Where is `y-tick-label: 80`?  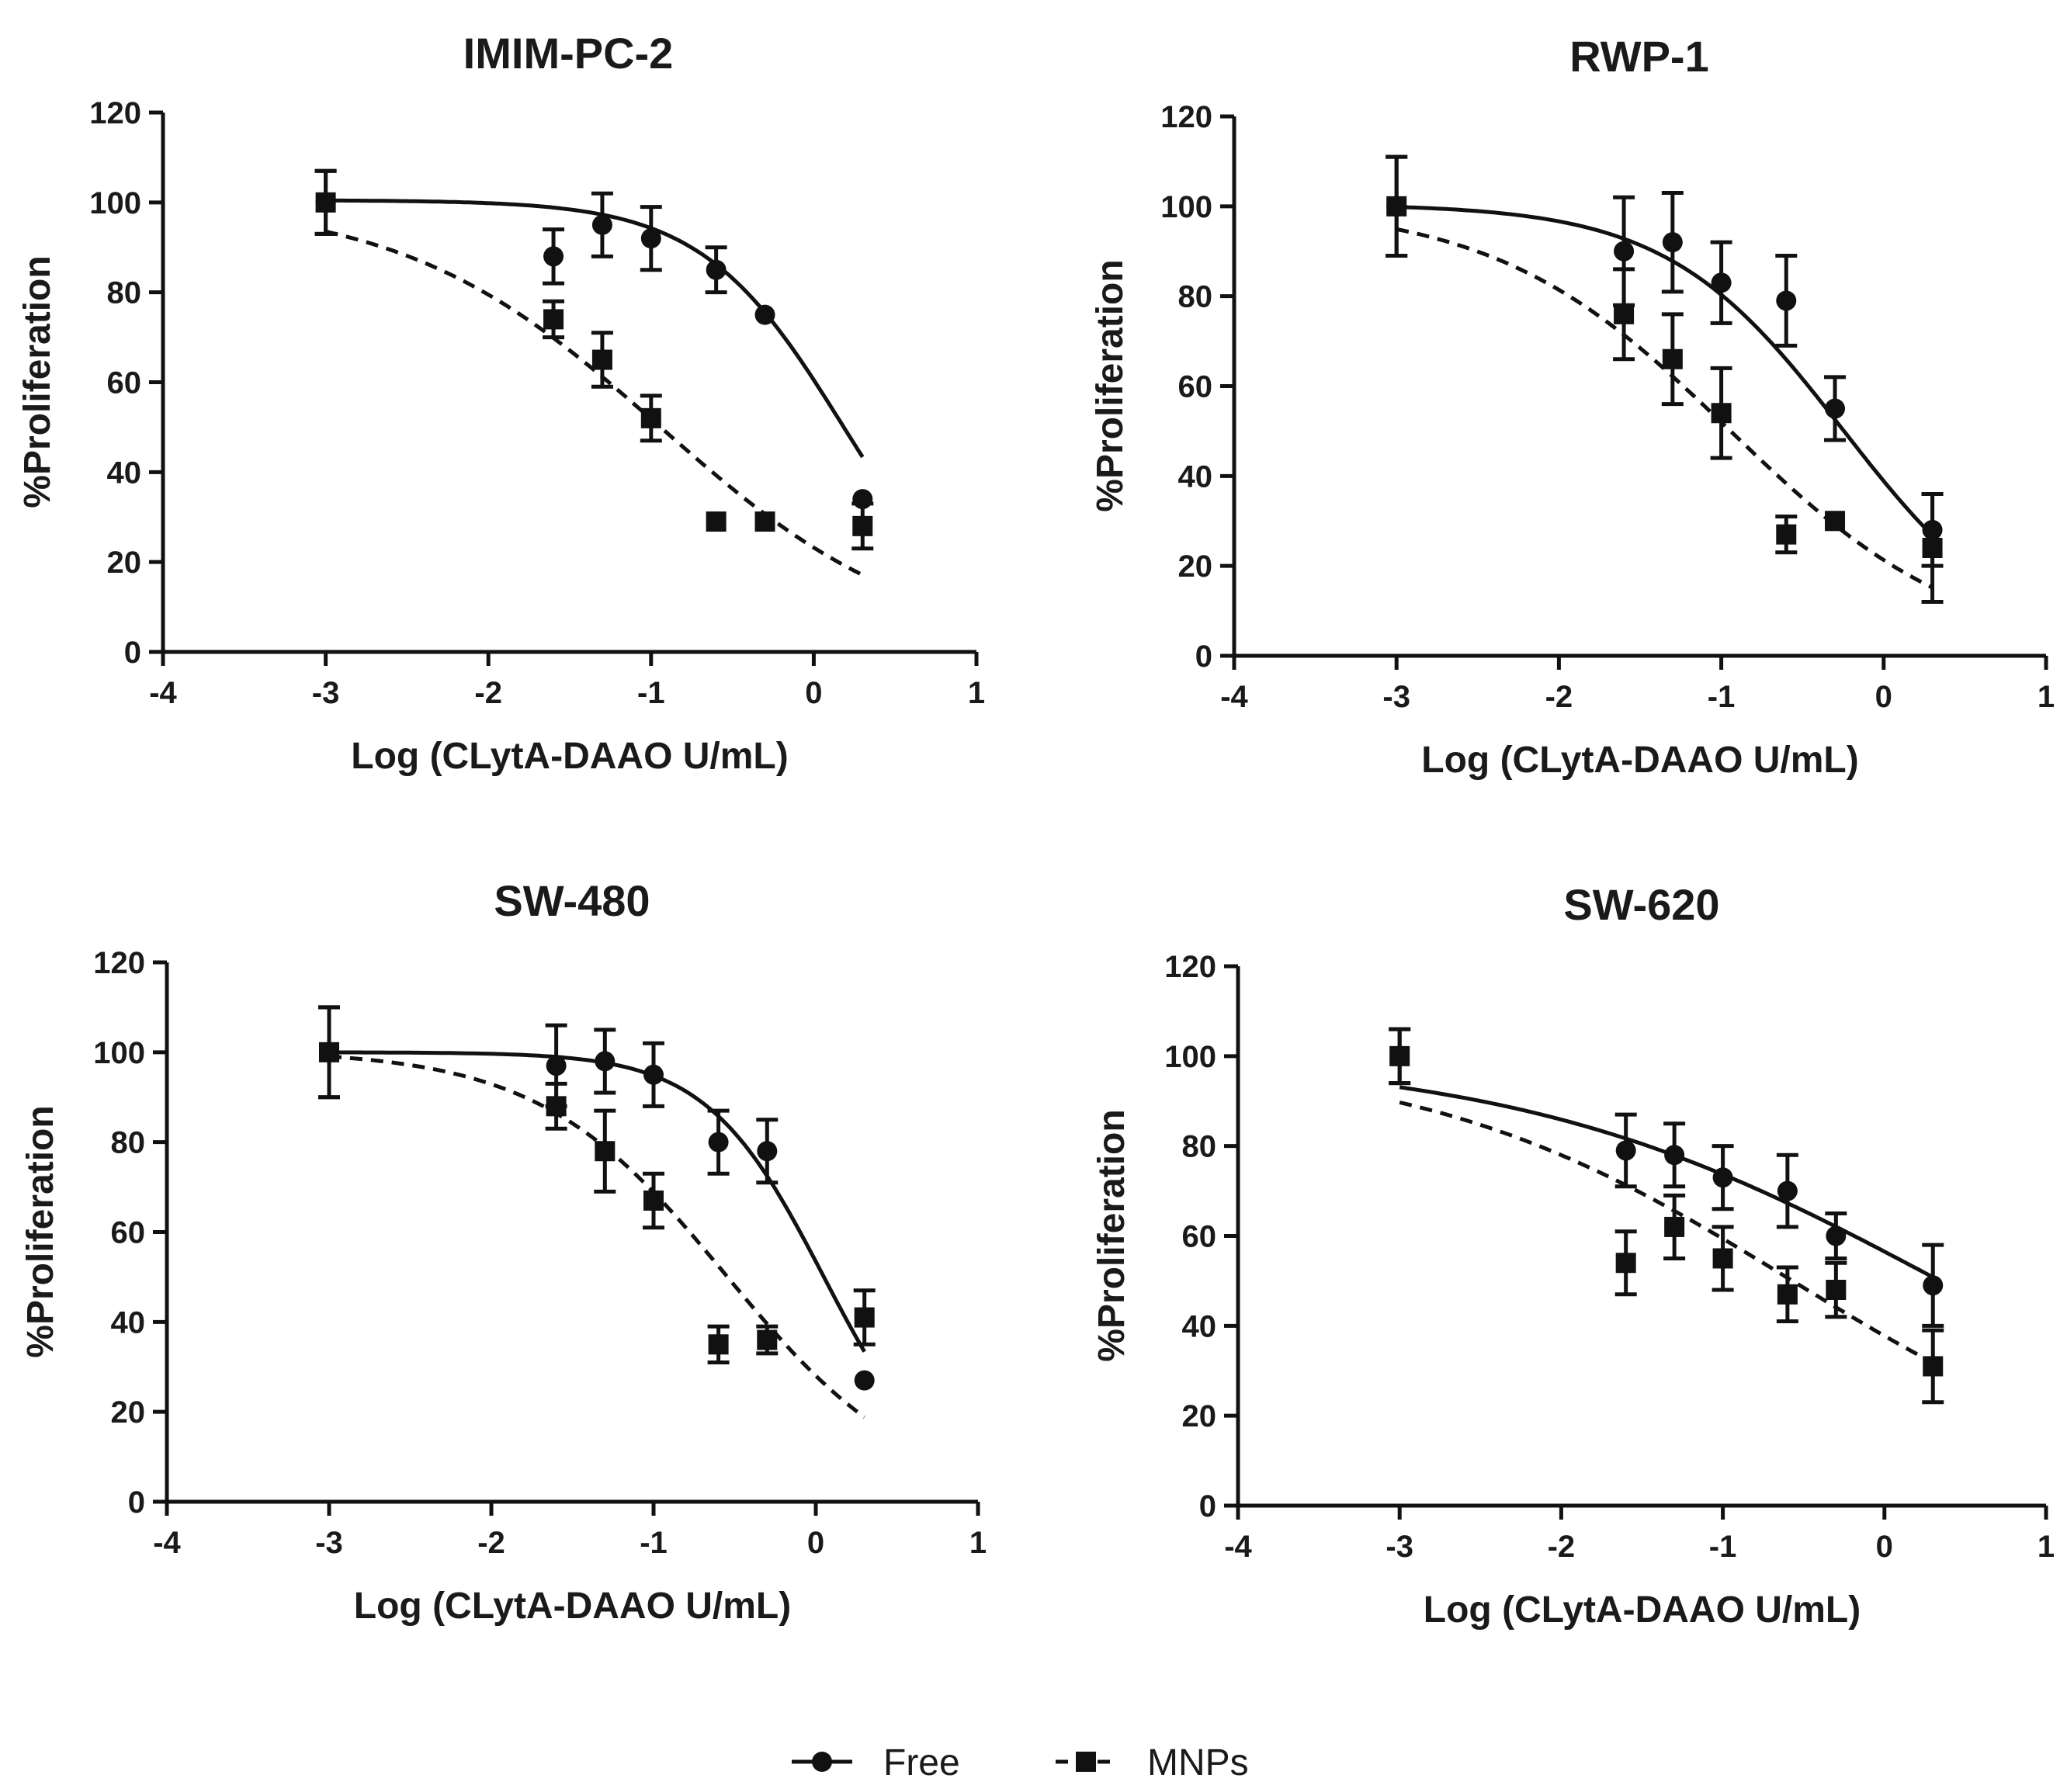 y-tick-label: 80 is located at coordinates (125, 293).